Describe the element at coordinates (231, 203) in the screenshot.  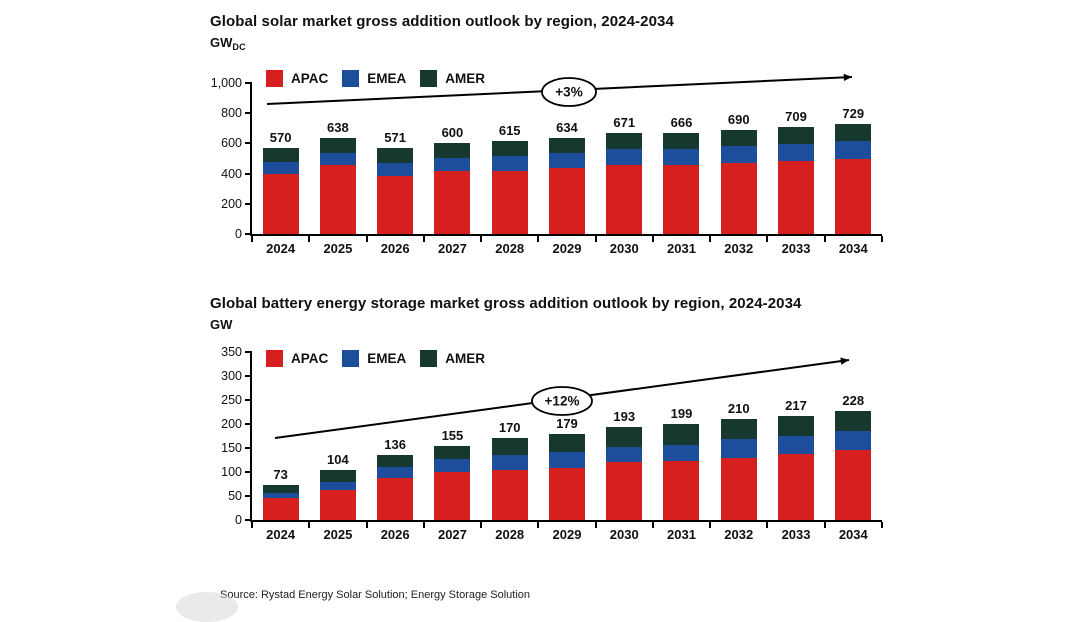
I see `solar-y-tick-label: 200` at that location.